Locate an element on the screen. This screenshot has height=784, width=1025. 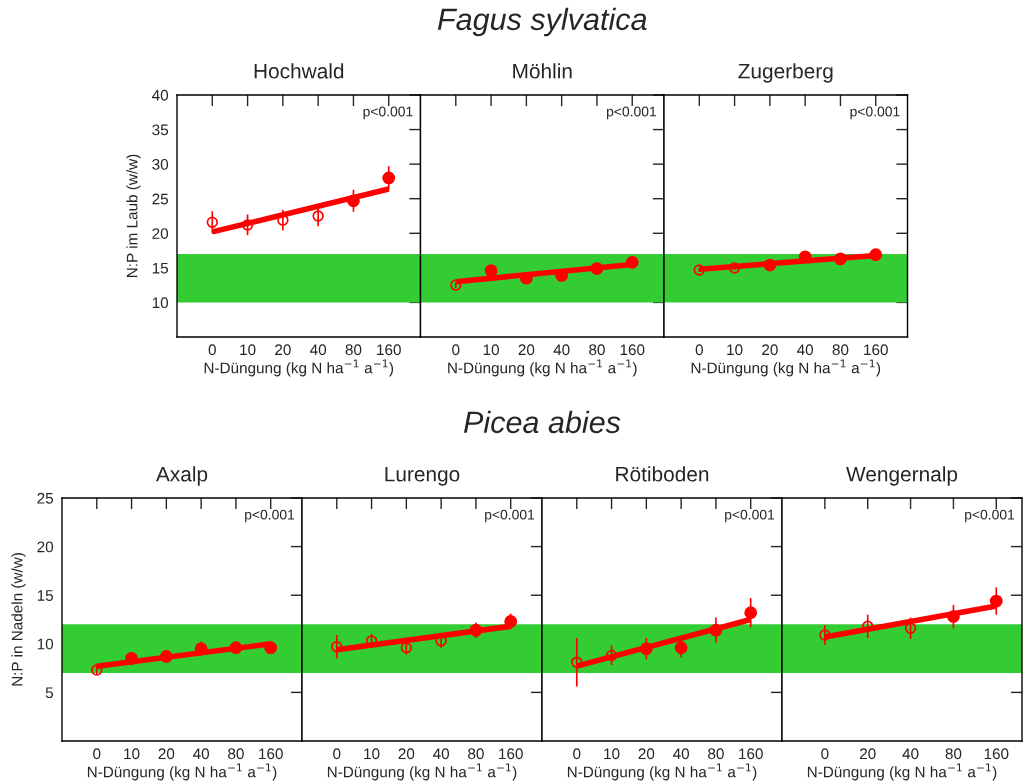
chart-title: Lurengo is located at coordinates (422, 476).